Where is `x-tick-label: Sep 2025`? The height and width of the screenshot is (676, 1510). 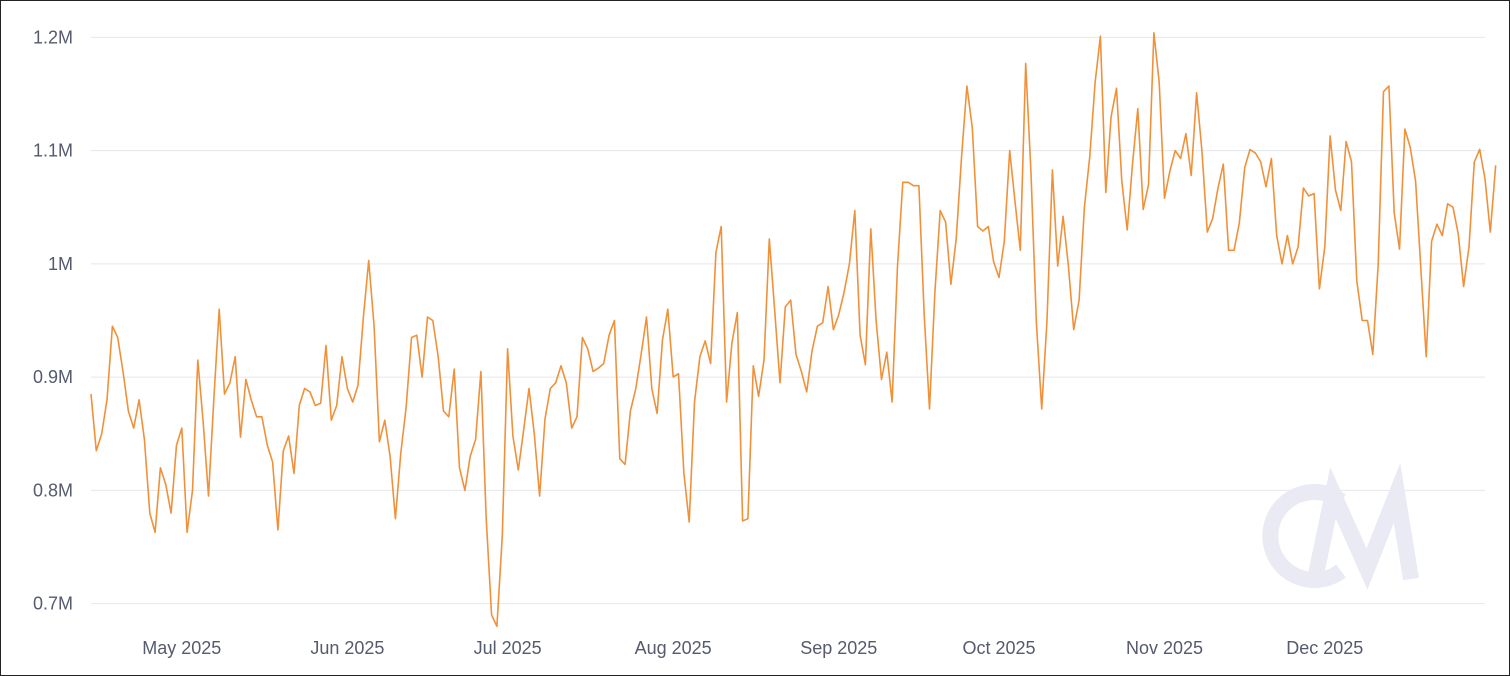 x-tick-label: Sep 2025 is located at coordinates (838, 648).